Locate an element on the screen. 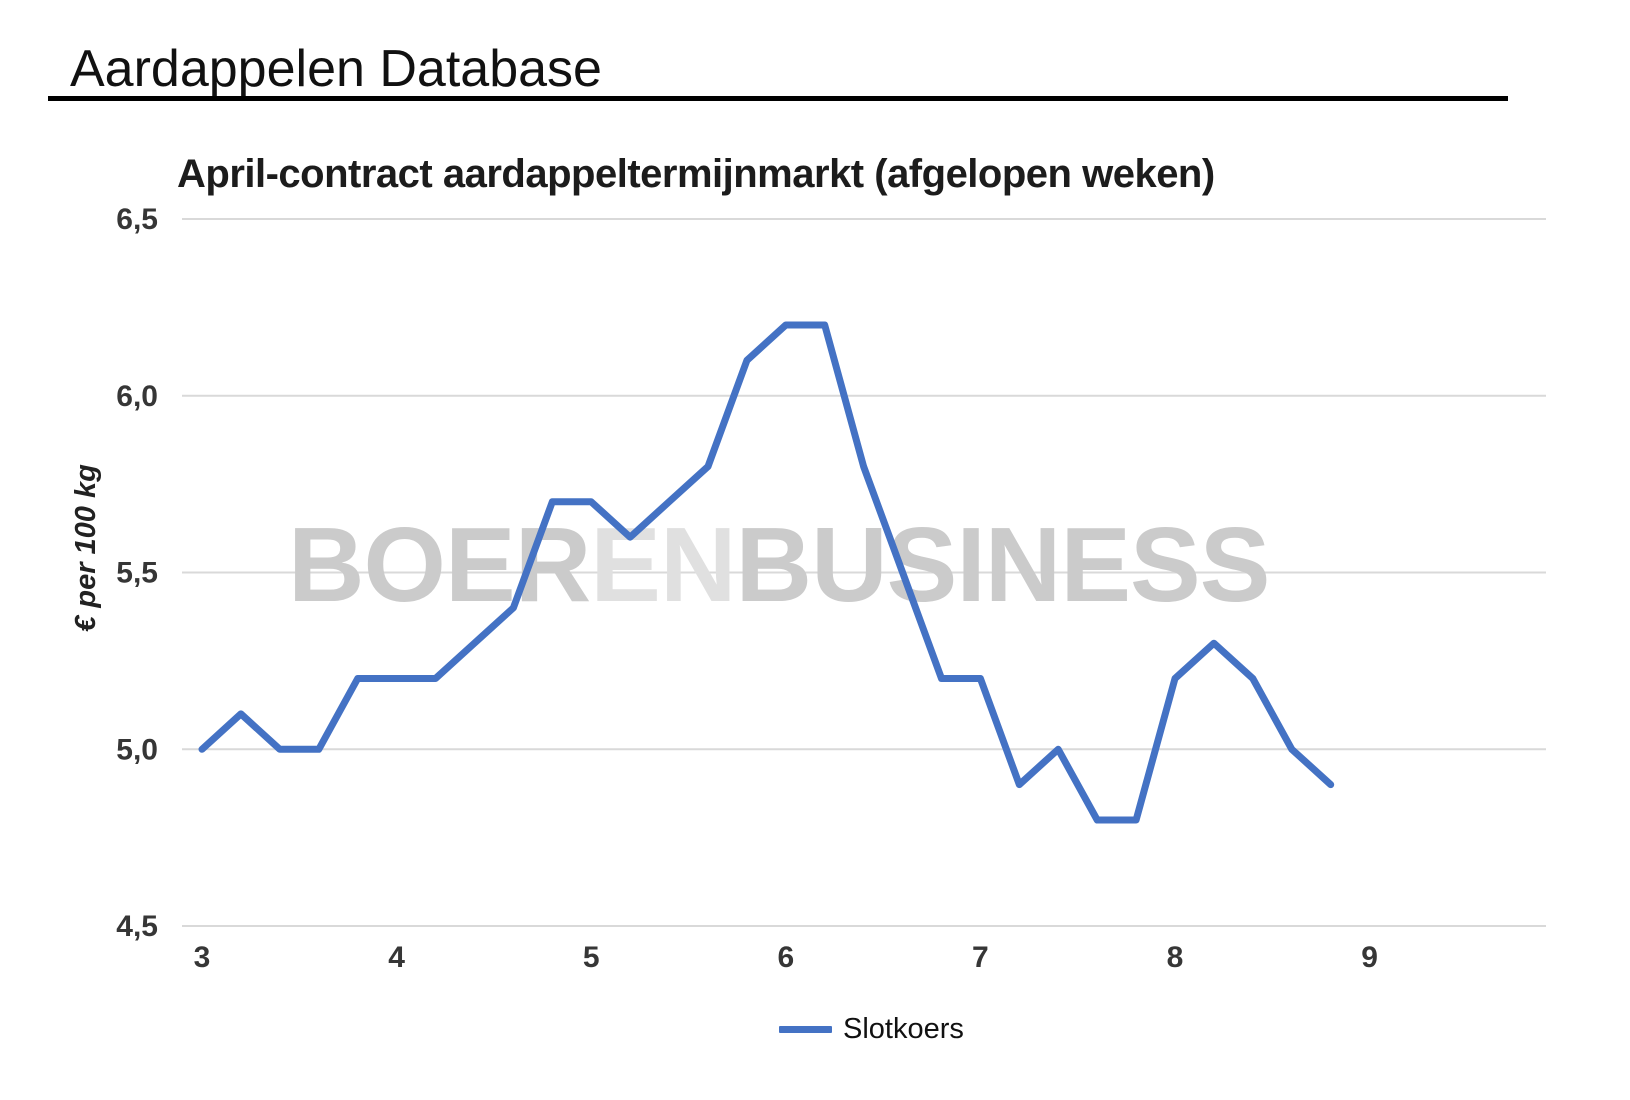 This screenshot has width=1630, height=1100. x-tick-label-5: 5 is located at coordinates (591, 957).